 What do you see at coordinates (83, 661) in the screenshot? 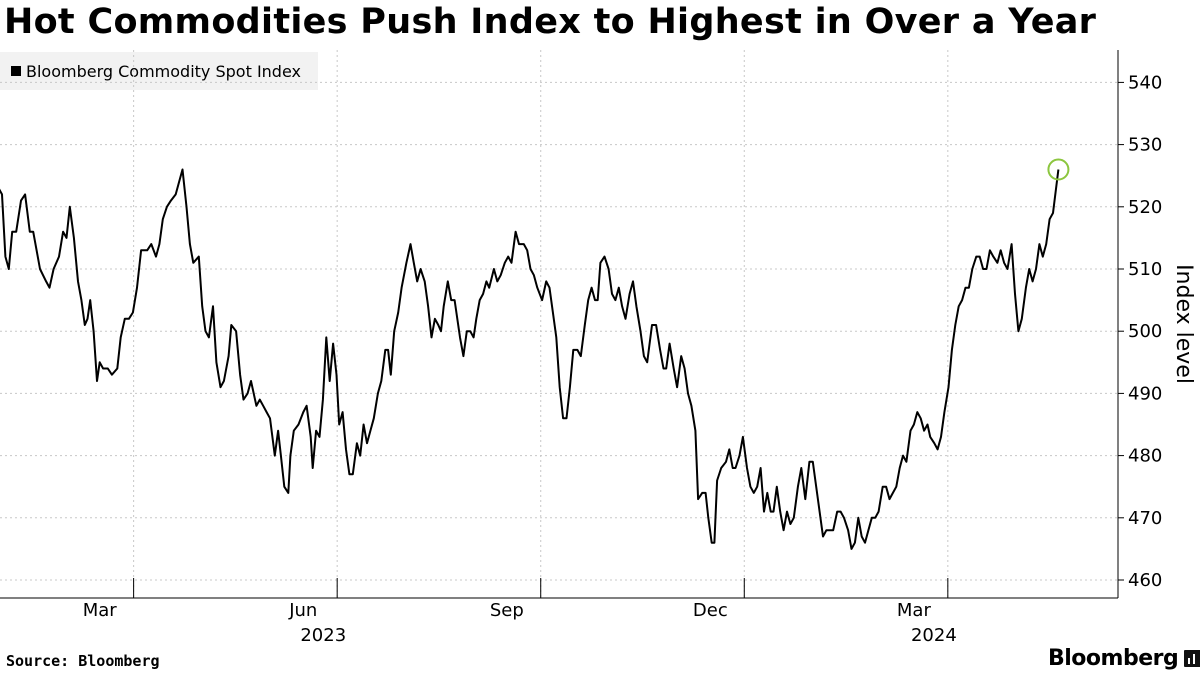
I see `source-note: Source: Bloomberg` at bounding box center [83, 661].